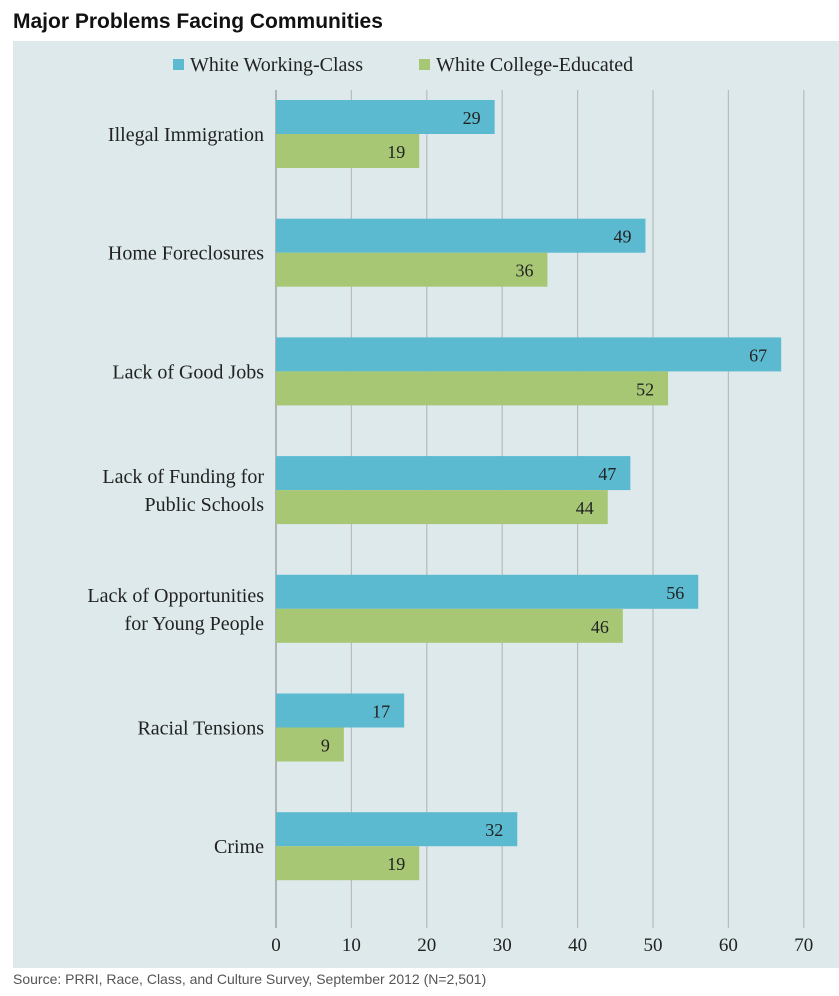 This screenshot has width=839, height=996. I want to click on x-tick-label: 50, so click(653, 945).